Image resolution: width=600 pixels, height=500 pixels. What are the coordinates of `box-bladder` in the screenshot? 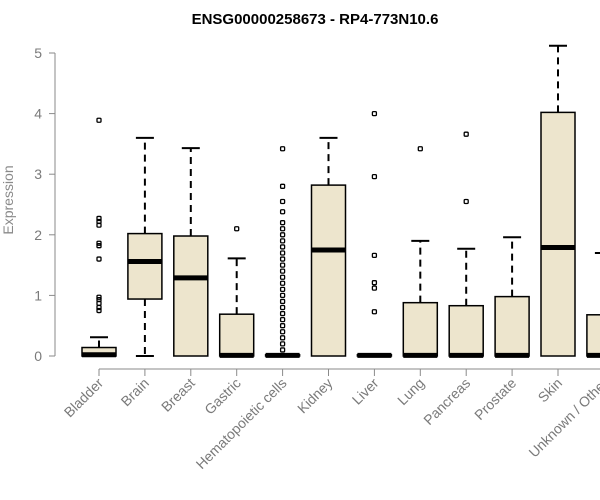 It's located at (99, 237).